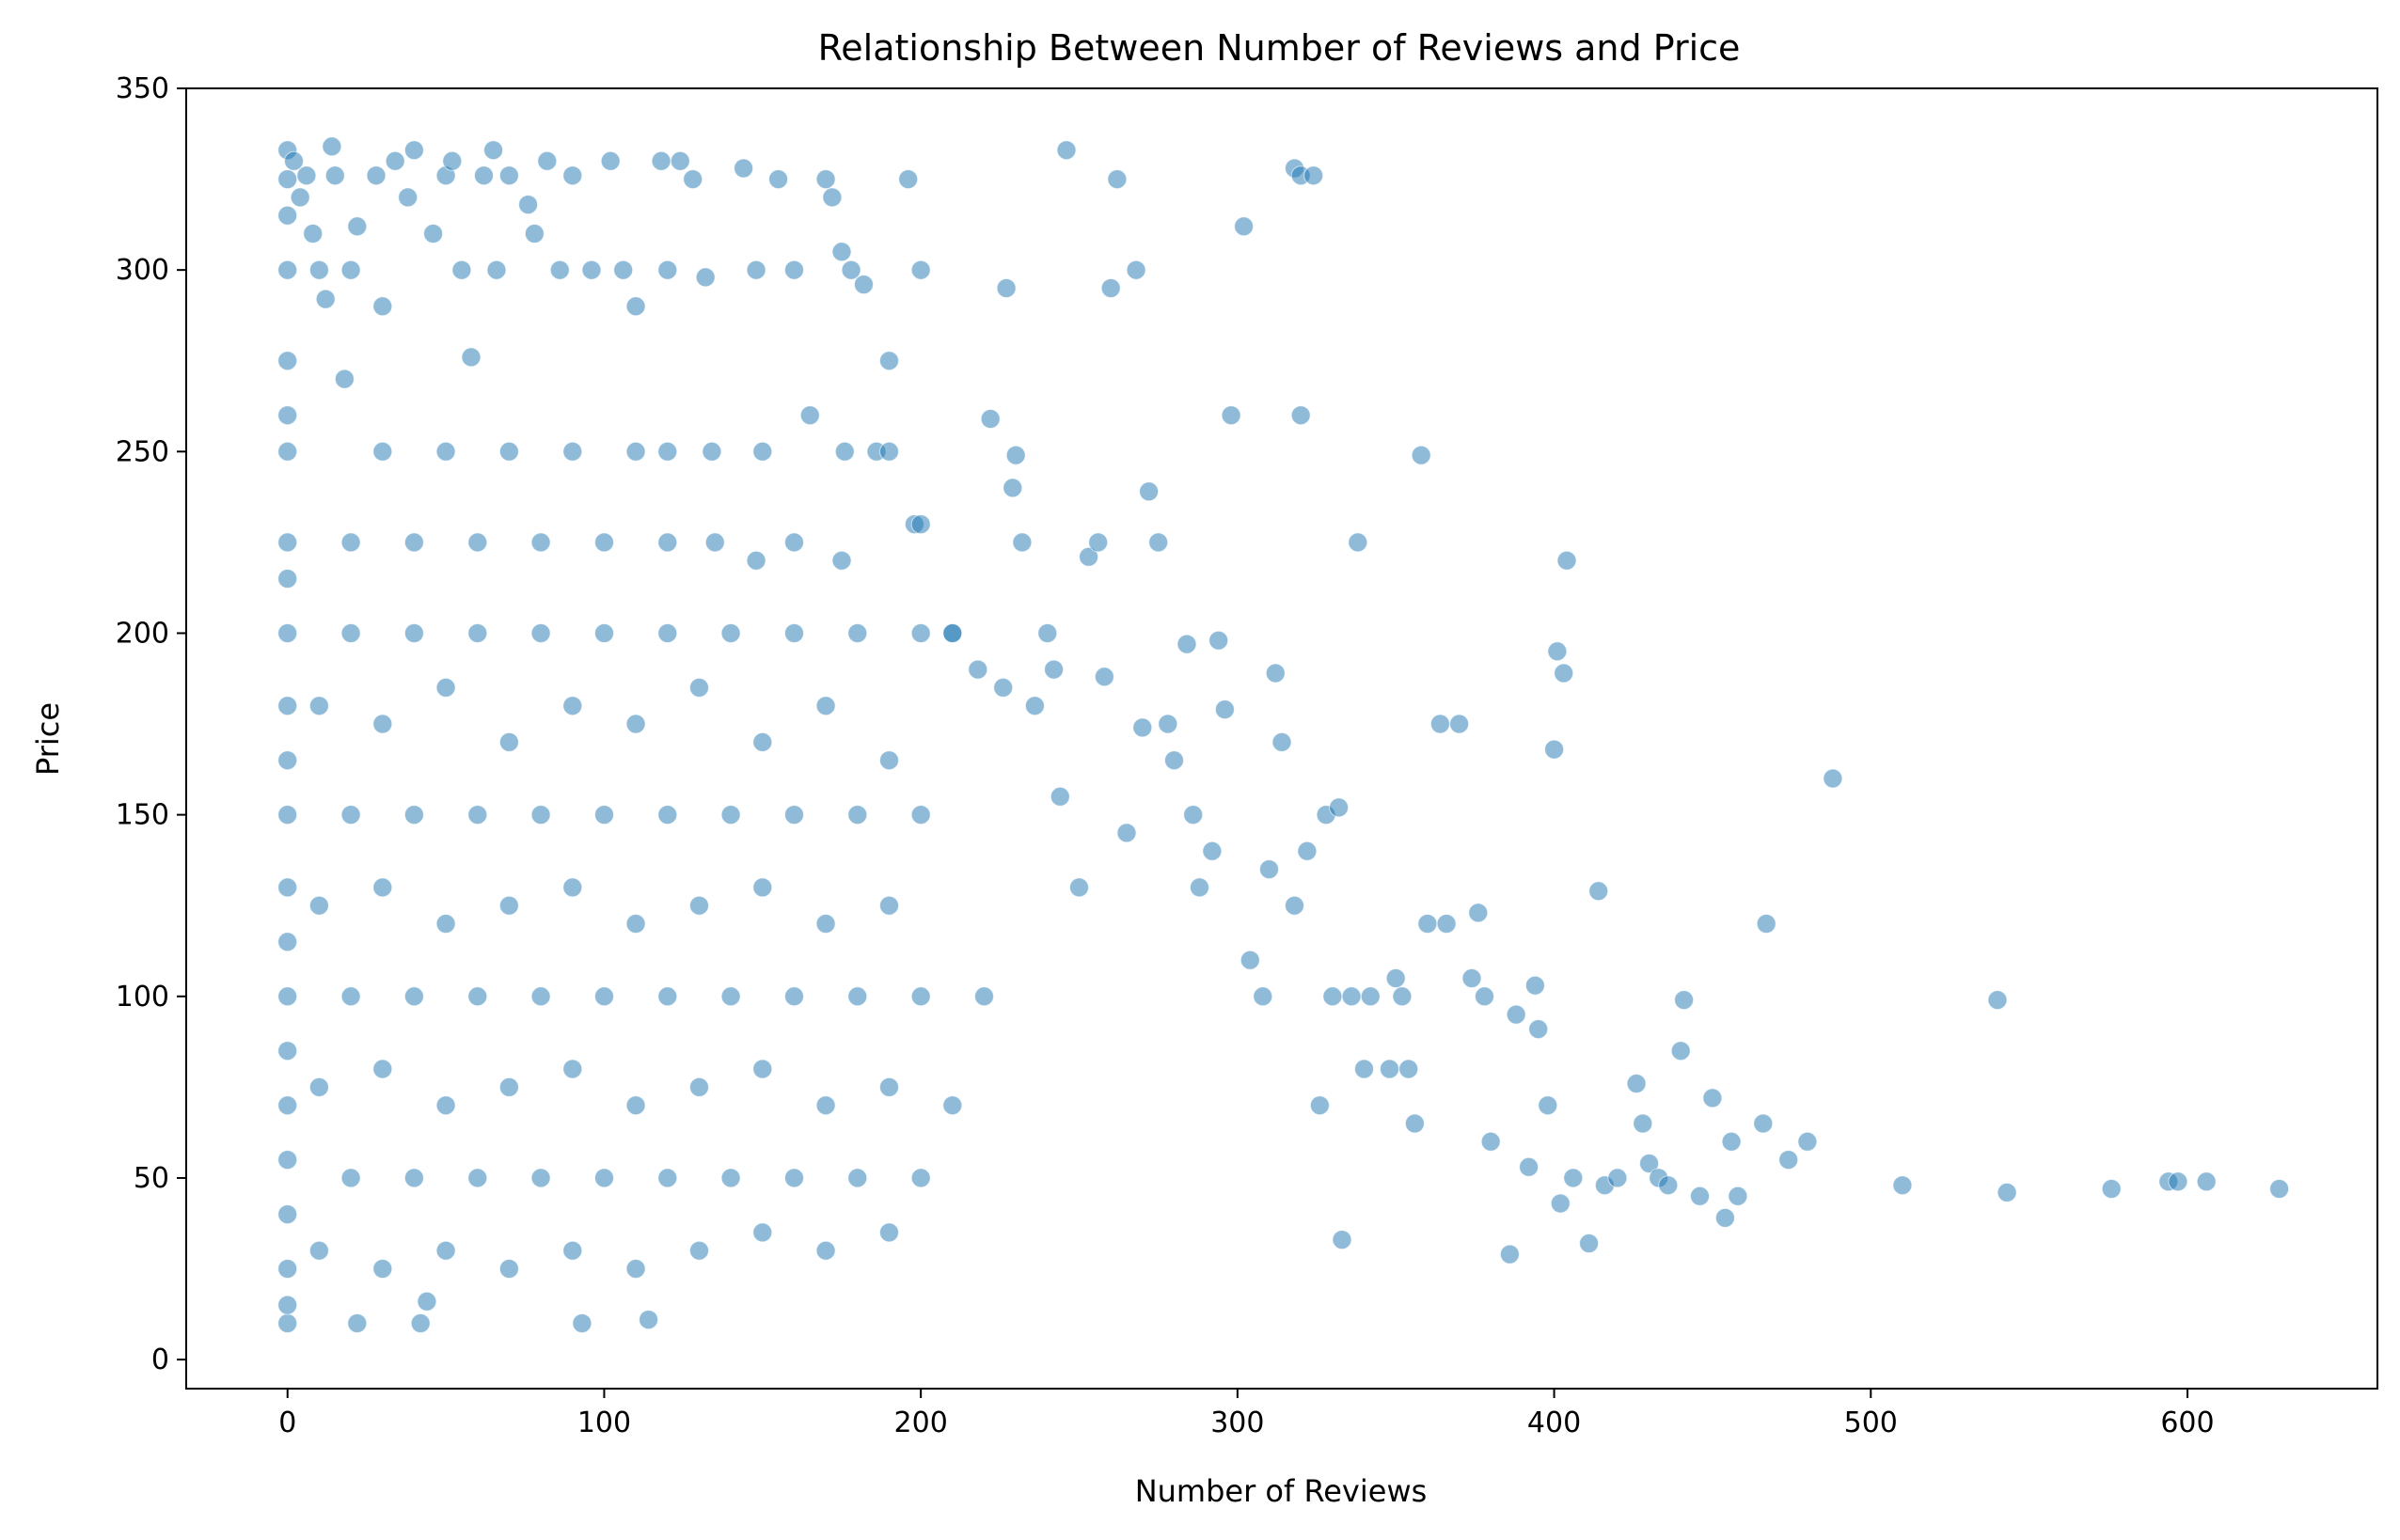 The height and width of the screenshot is (1540, 2400). What do you see at coordinates (142, 633) in the screenshot?
I see `y-tick-label: 200` at bounding box center [142, 633].